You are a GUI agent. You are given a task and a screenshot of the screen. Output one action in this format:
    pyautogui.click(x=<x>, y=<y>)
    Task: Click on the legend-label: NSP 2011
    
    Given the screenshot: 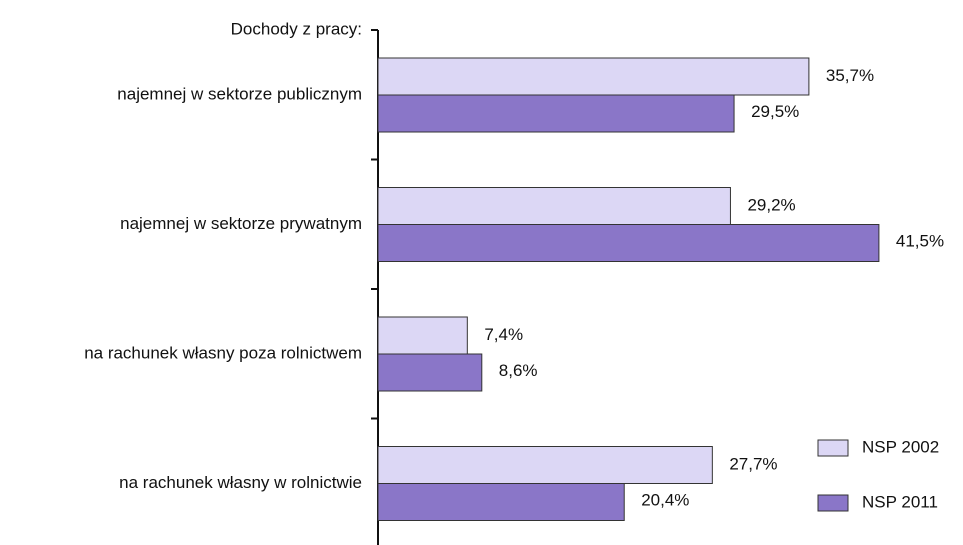 What is the action you would take?
    pyautogui.click(x=900, y=501)
    